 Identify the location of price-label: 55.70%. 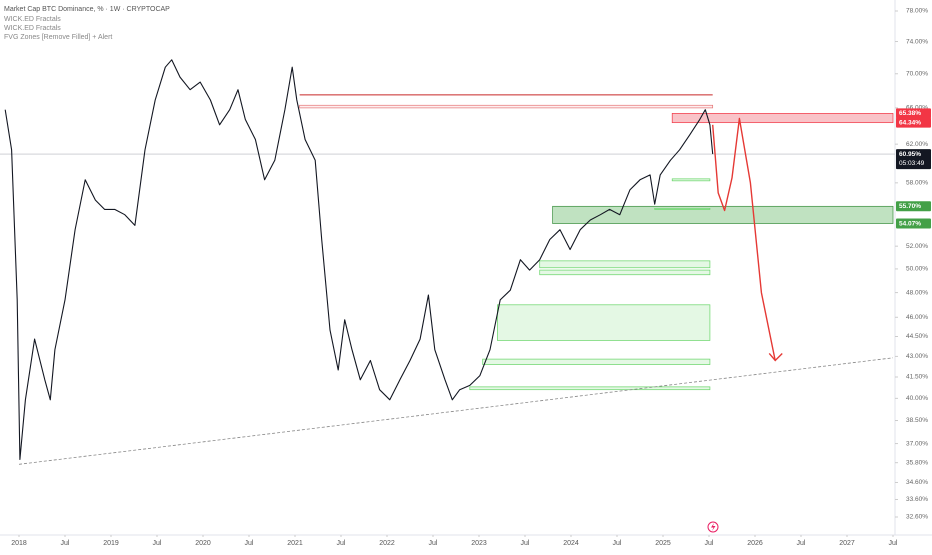
(910, 206).